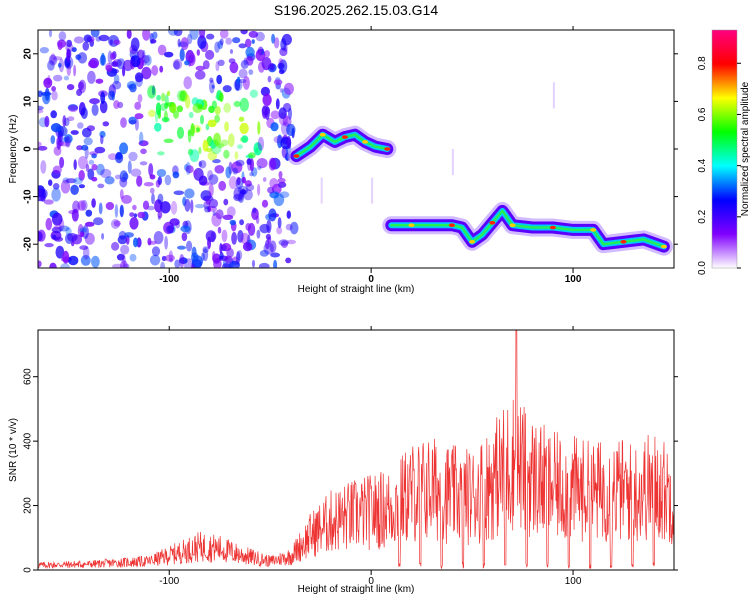 The width and height of the screenshot is (750, 600). What do you see at coordinates (28, 149) in the screenshot?
I see `y-tick-label: 0` at bounding box center [28, 149].